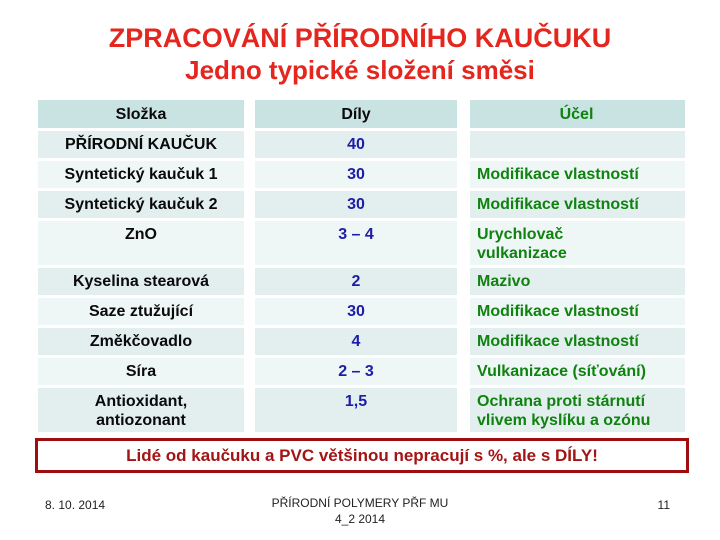  What do you see at coordinates (360, 503) in the screenshot?
I see `footer-center-line1: PŘÍRODNÍ POLYMERY PŘF MU` at bounding box center [360, 503].